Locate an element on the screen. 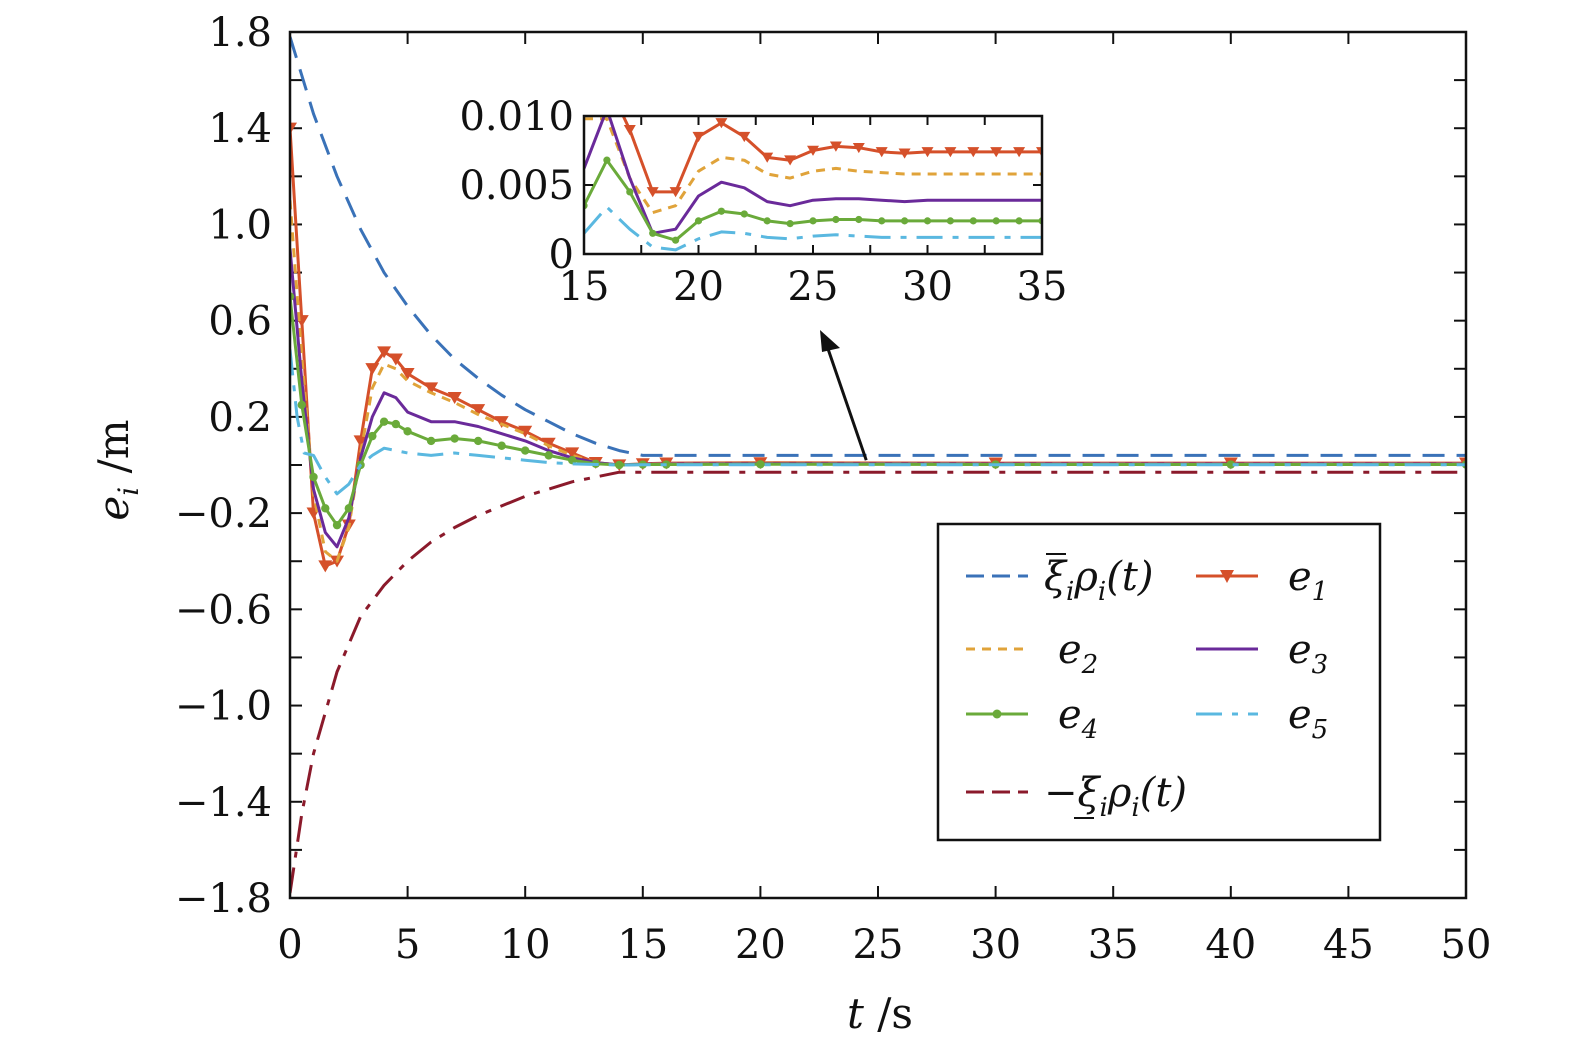 The height and width of the screenshot is (1052, 1575). legend-subscript: 4 is located at coordinates (1090, 730).